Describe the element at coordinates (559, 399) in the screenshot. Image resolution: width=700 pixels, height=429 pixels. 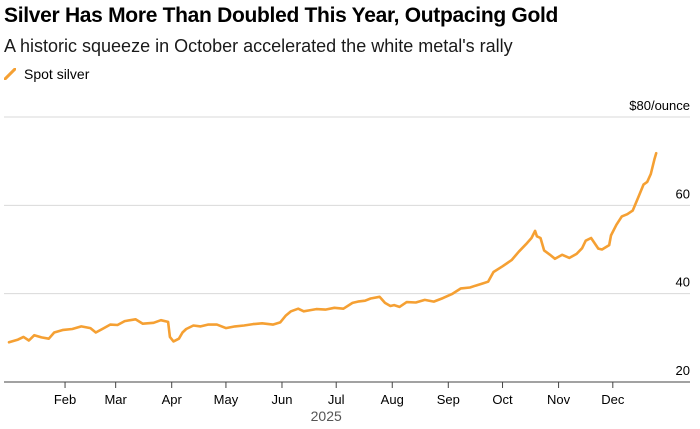
I see `x-tick-label-nov: Nov` at that location.